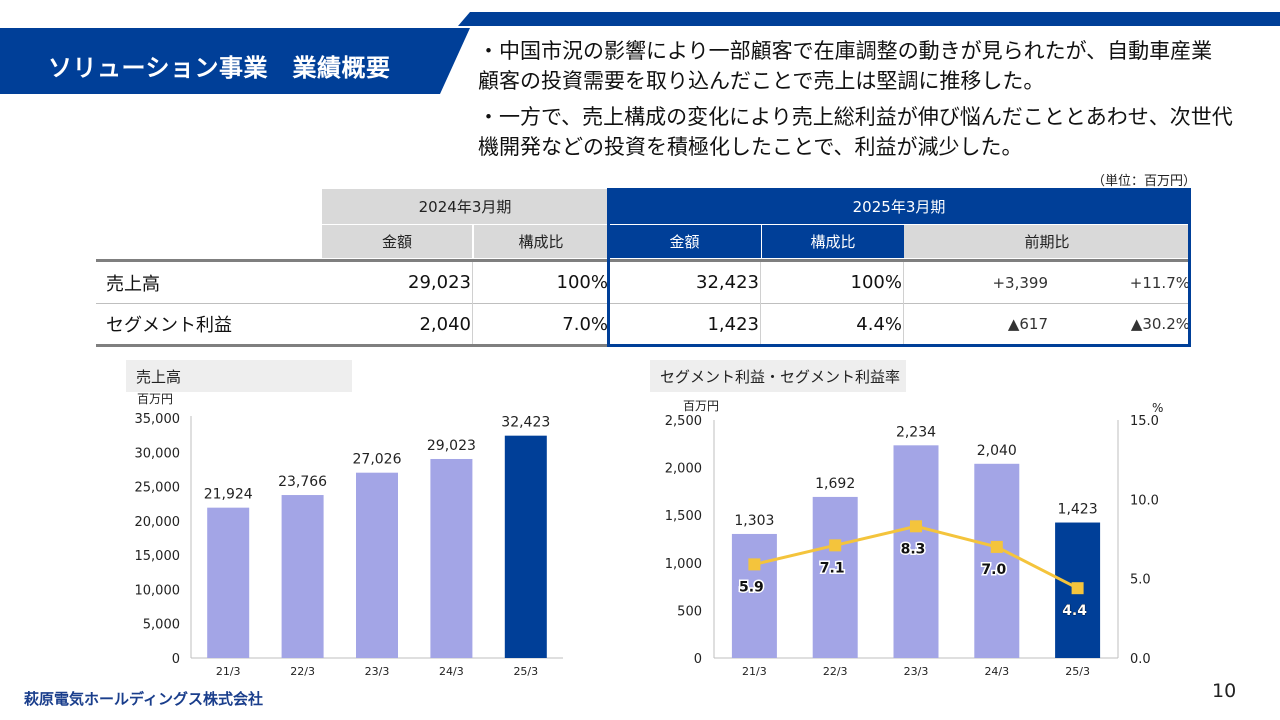  What do you see at coordinates (451, 671) in the screenshot?
I see `sales-x-tick-label: 24/3` at bounding box center [451, 671].